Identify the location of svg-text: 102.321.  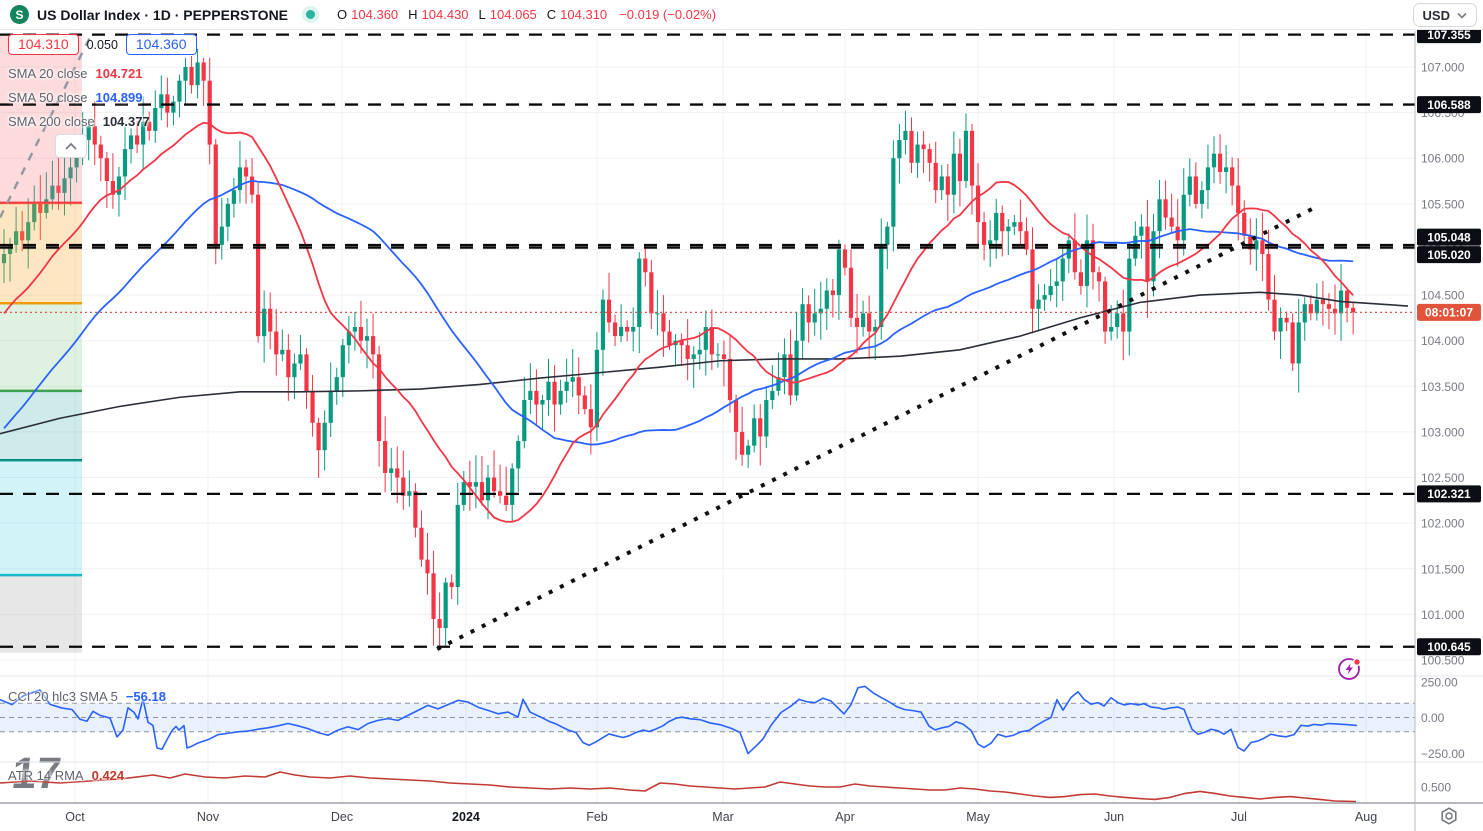
(1449, 494).